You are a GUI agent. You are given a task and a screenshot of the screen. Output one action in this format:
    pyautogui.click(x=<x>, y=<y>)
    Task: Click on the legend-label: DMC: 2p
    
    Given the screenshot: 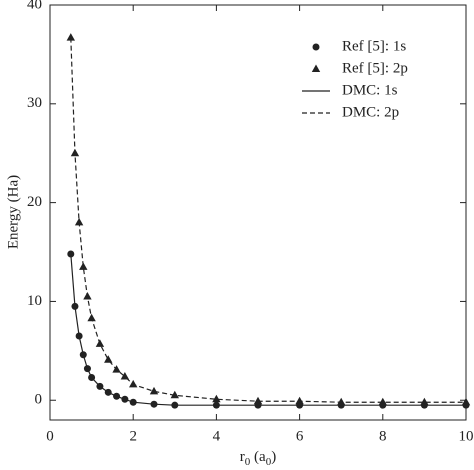 What is the action you would take?
    pyautogui.click(x=370, y=112)
    